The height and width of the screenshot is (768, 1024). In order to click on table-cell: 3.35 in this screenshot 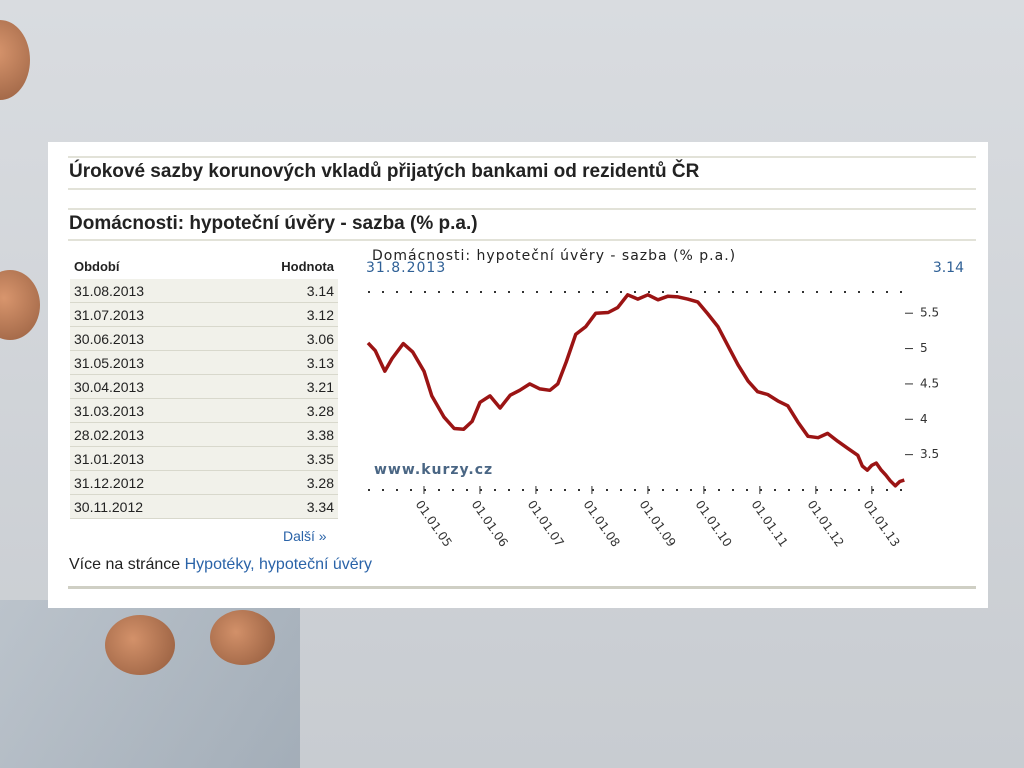, I will do `click(279, 458)`.